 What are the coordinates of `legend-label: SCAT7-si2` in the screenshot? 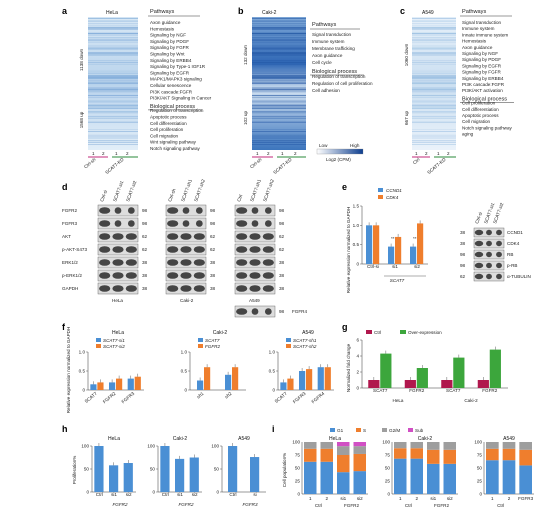 It's located at (114, 346).